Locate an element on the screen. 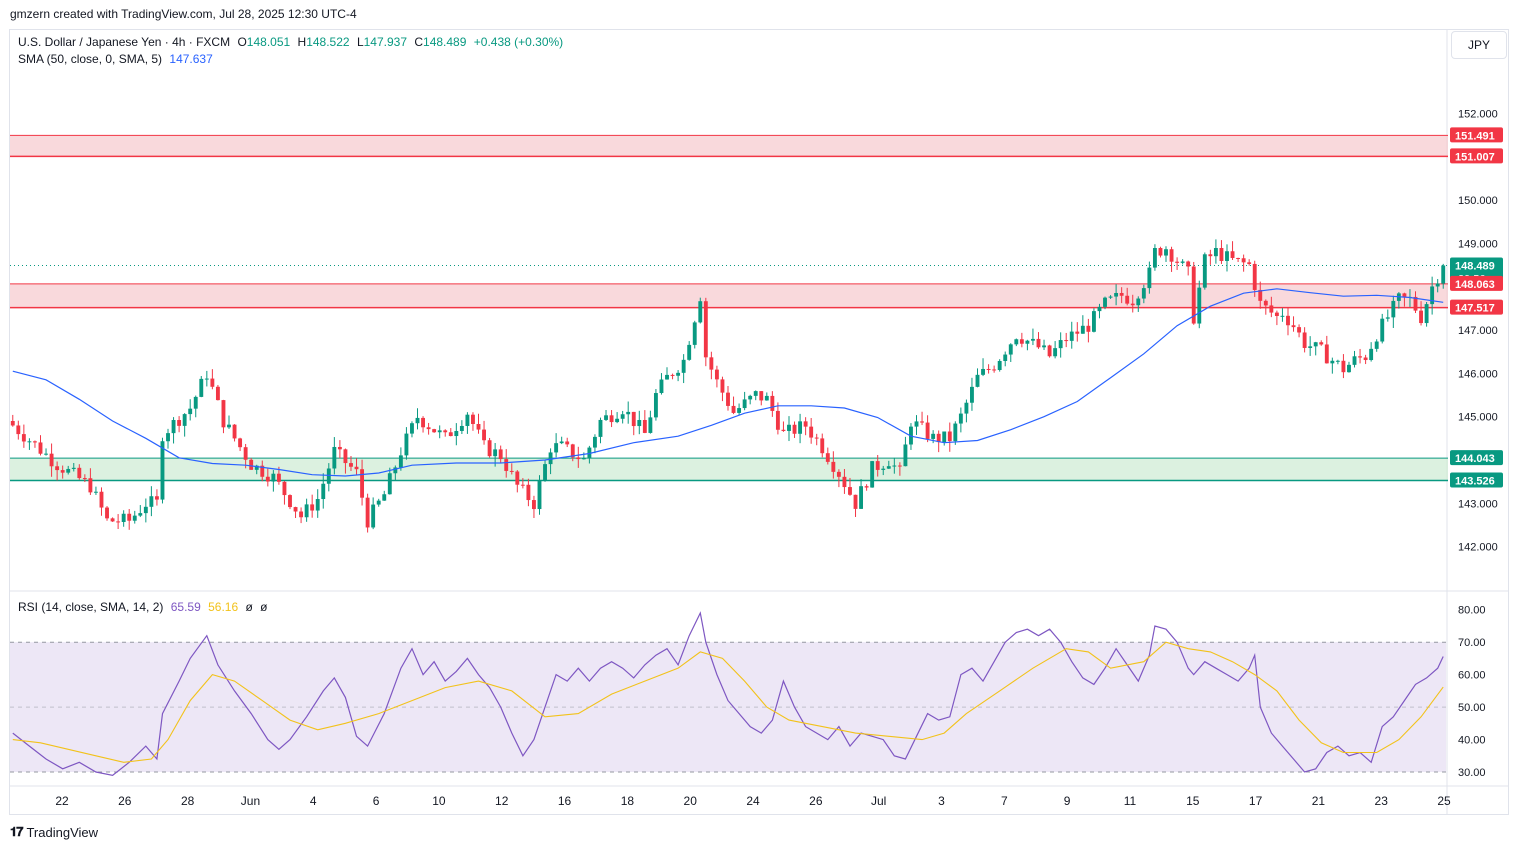 This screenshot has width=1519, height=850. footer-brand: 𝟏𝟕 TradingView is located at coordinates (54, 832).